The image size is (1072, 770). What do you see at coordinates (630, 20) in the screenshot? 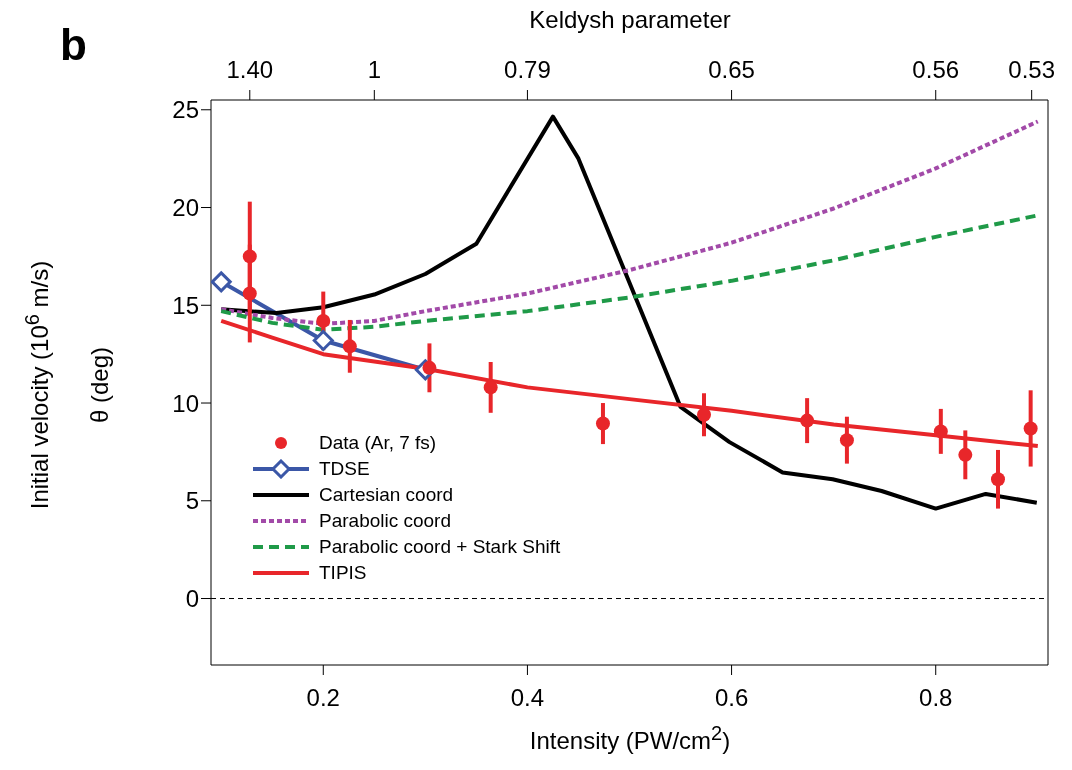
I see `text: Keldysh parameter` at bounding box center [630, 20].